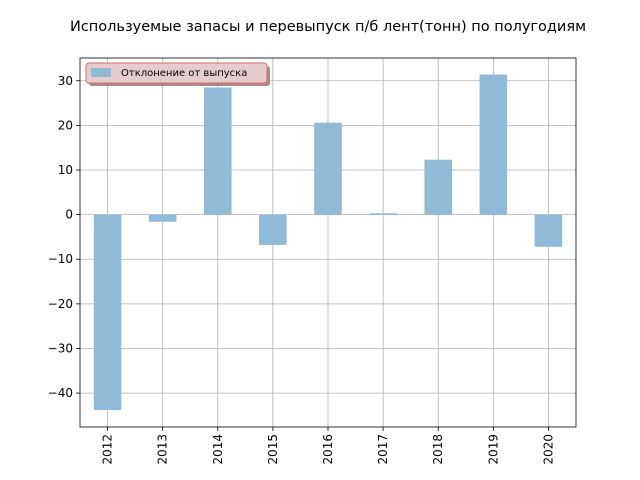 The image size is (640, 480). I want to click on x-tick-label: 2018, so click(438, 449).